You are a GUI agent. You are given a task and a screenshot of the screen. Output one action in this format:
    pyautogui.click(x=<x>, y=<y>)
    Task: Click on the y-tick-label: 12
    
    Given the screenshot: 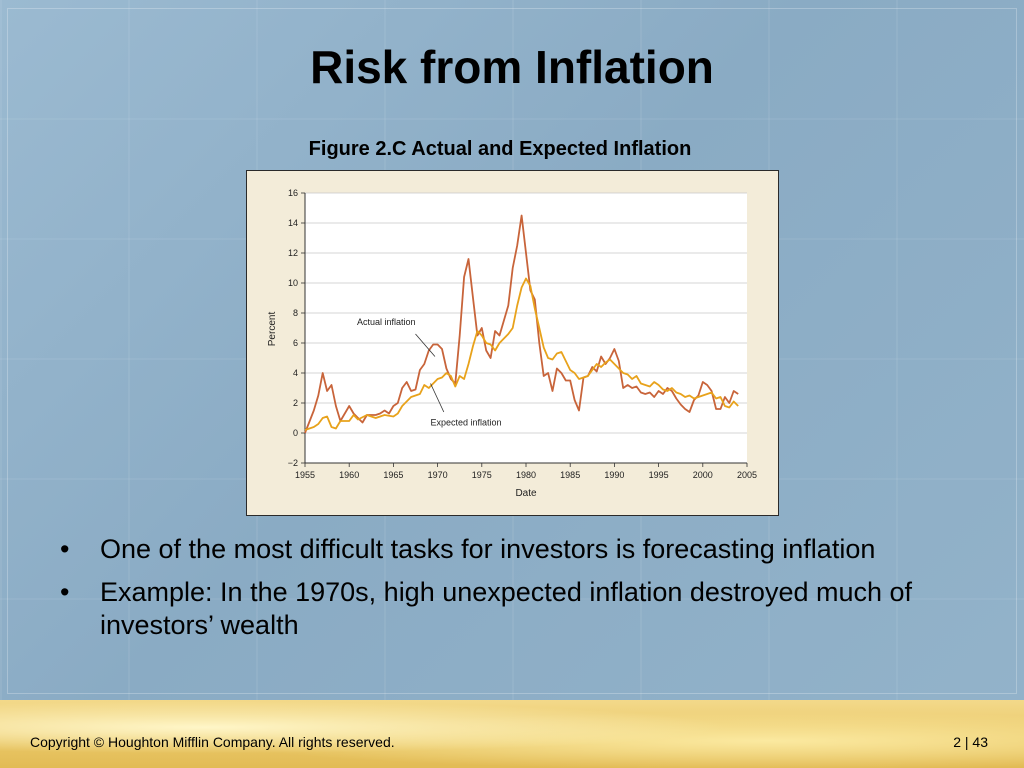 What is the action you would take?
    pyautogui.click(x=293, y=253)
    